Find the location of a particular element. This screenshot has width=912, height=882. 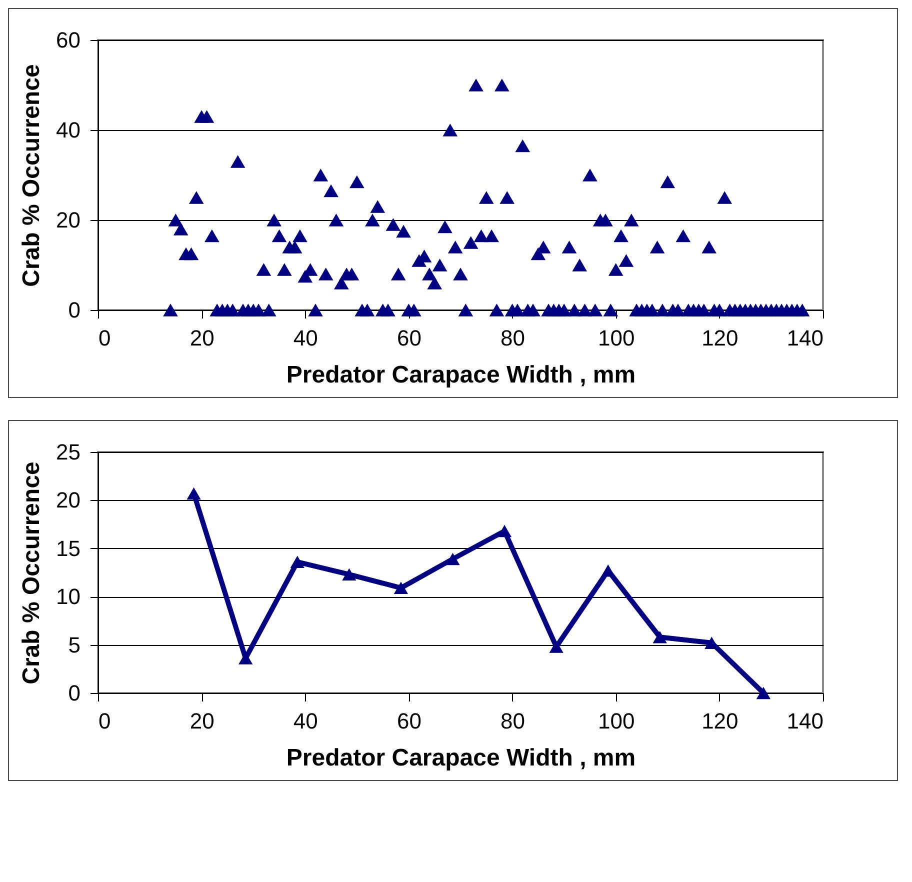

y-tick-label: 40 is located at coordinates (68, 130).